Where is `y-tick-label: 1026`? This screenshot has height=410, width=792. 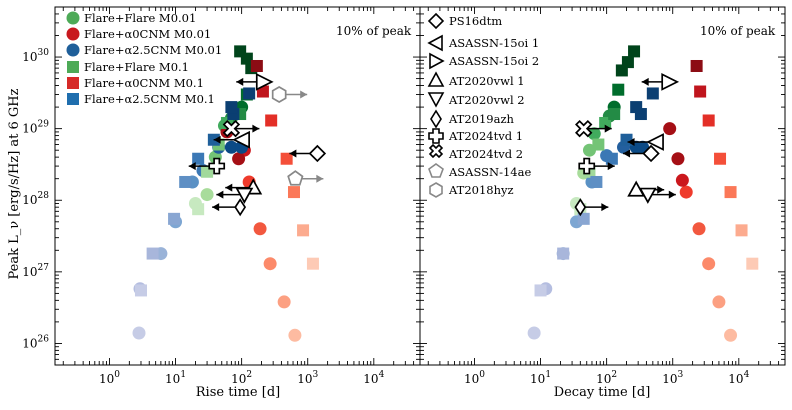 y-tick-label: 1026 is located at coordinates (35, 342).